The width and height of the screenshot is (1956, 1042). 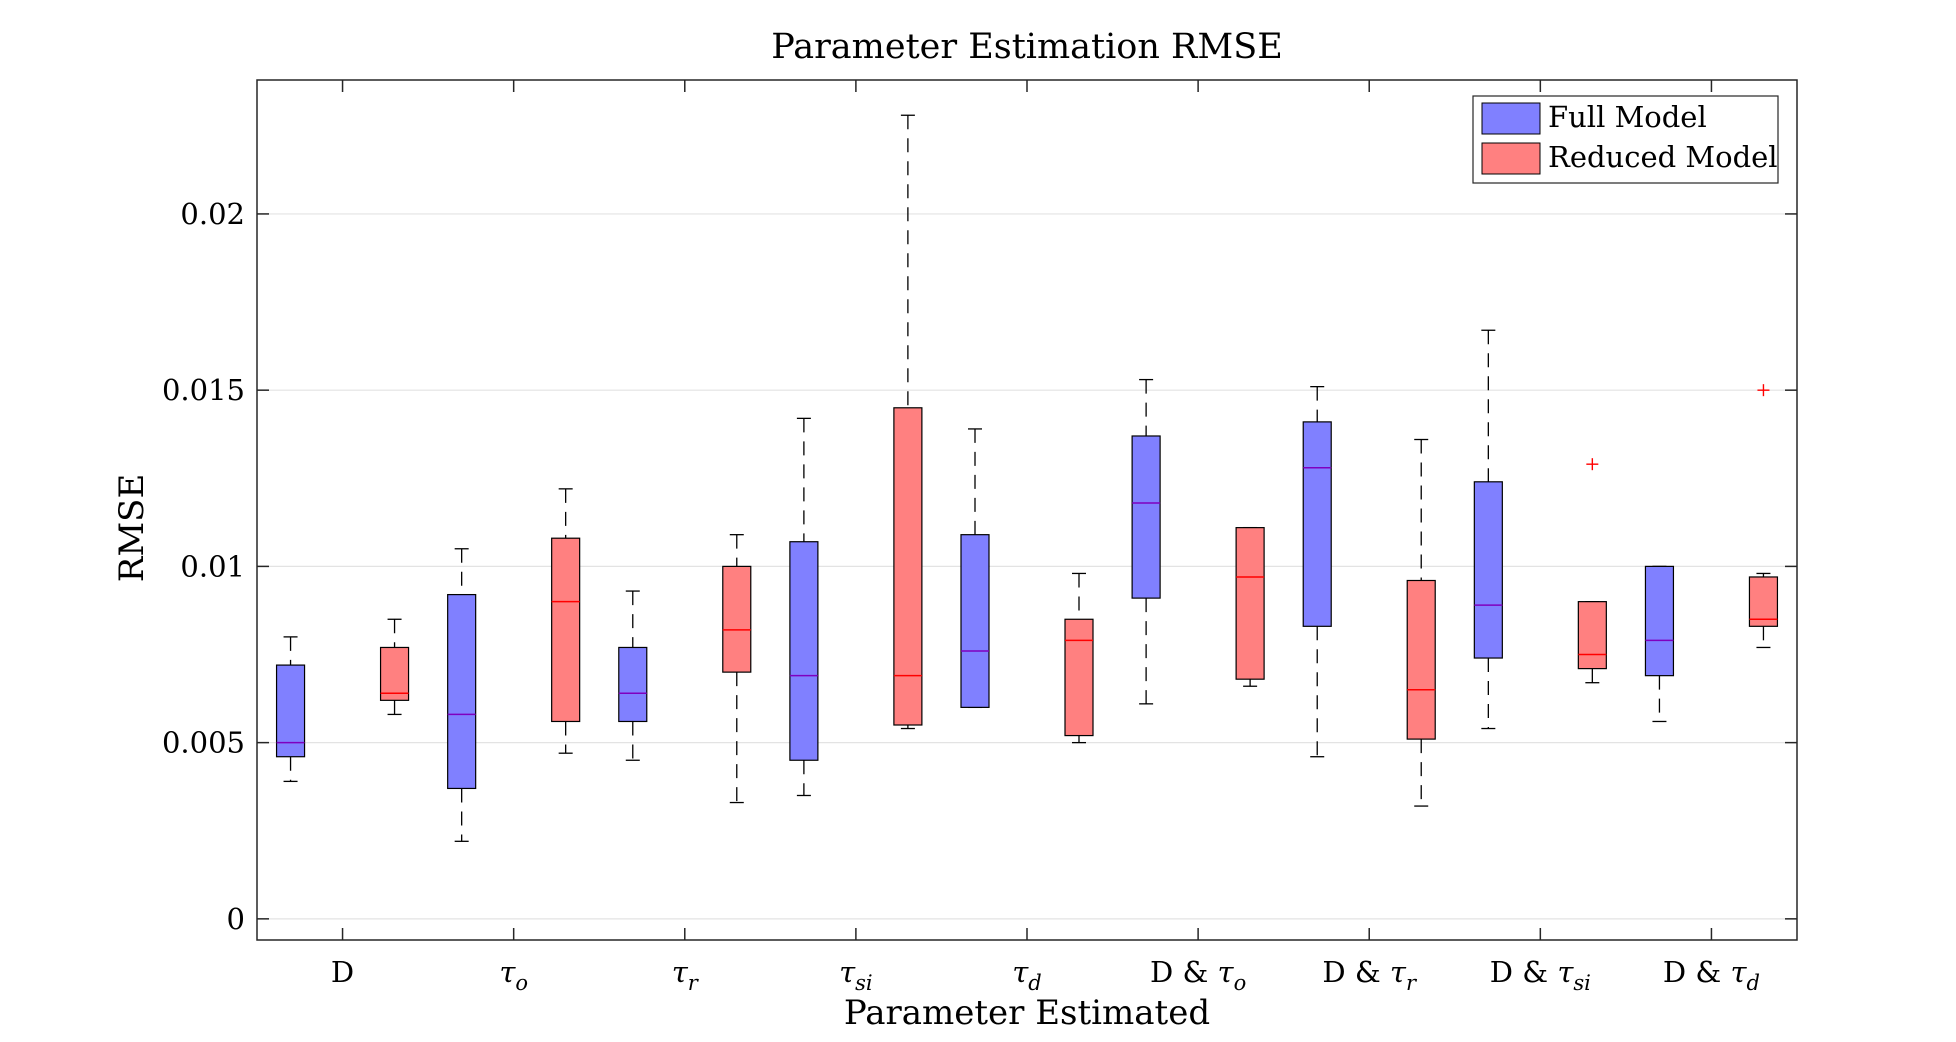 I want to click on y-tick-label: 0.02, so click(x=212, y=214).